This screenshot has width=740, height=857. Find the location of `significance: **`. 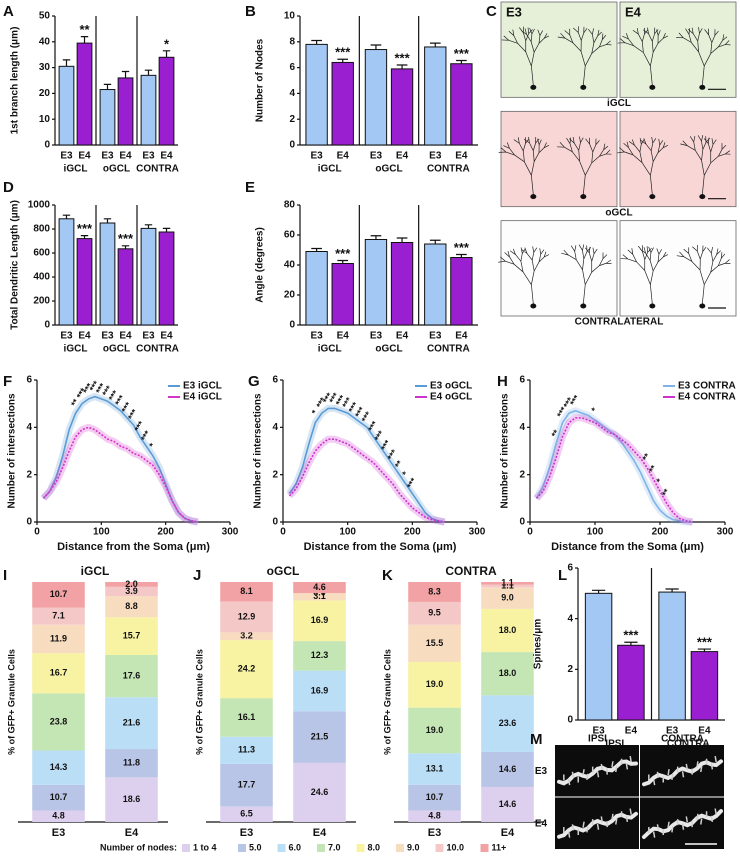

significance: ** is located at coordinates (555, 433).